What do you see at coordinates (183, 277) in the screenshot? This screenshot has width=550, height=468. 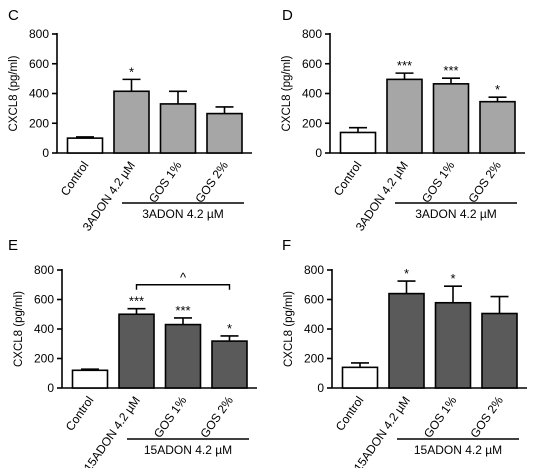 I see `bracket-label: ^` at bounding box center [183, 277].